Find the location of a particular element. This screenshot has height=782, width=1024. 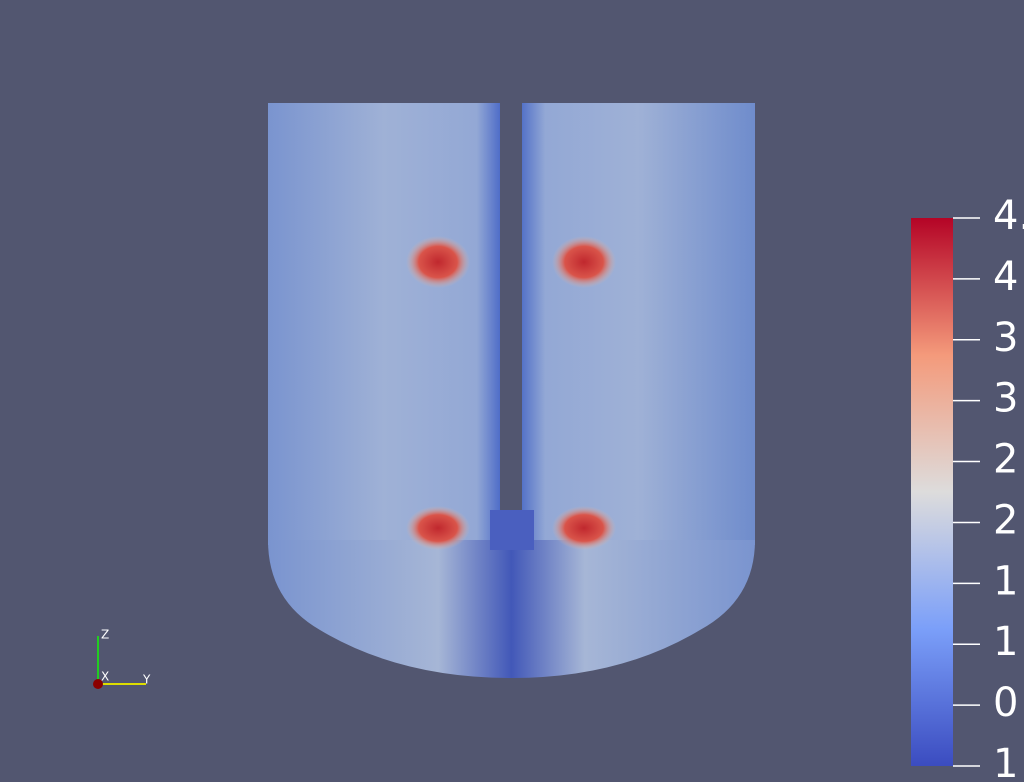

axis-label: X is located at coordinates (105, 677).